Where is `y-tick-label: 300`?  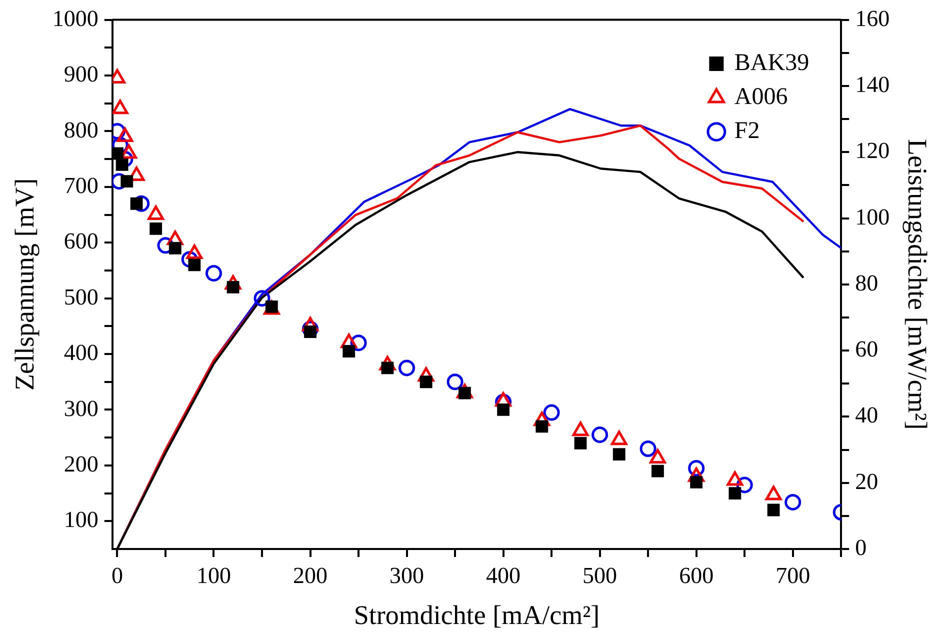 y-tick-label: 300 is located at coordinates (81, 408).